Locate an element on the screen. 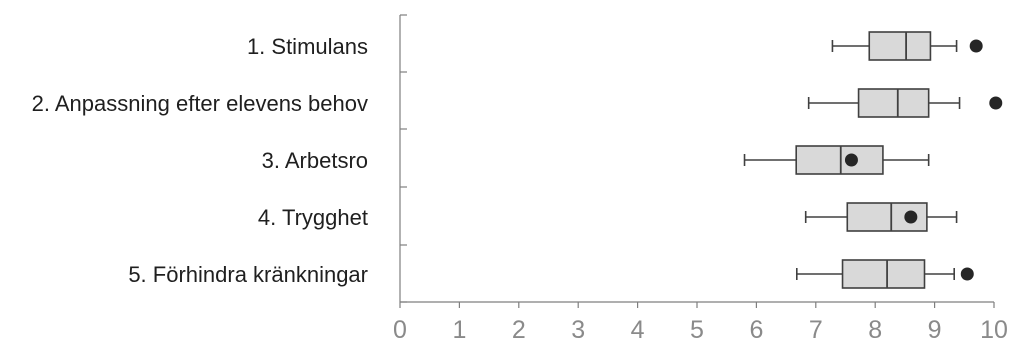 This screenshot has width=1012, height=347. x-tick-label: 7 is located at coordinates (816, 330).